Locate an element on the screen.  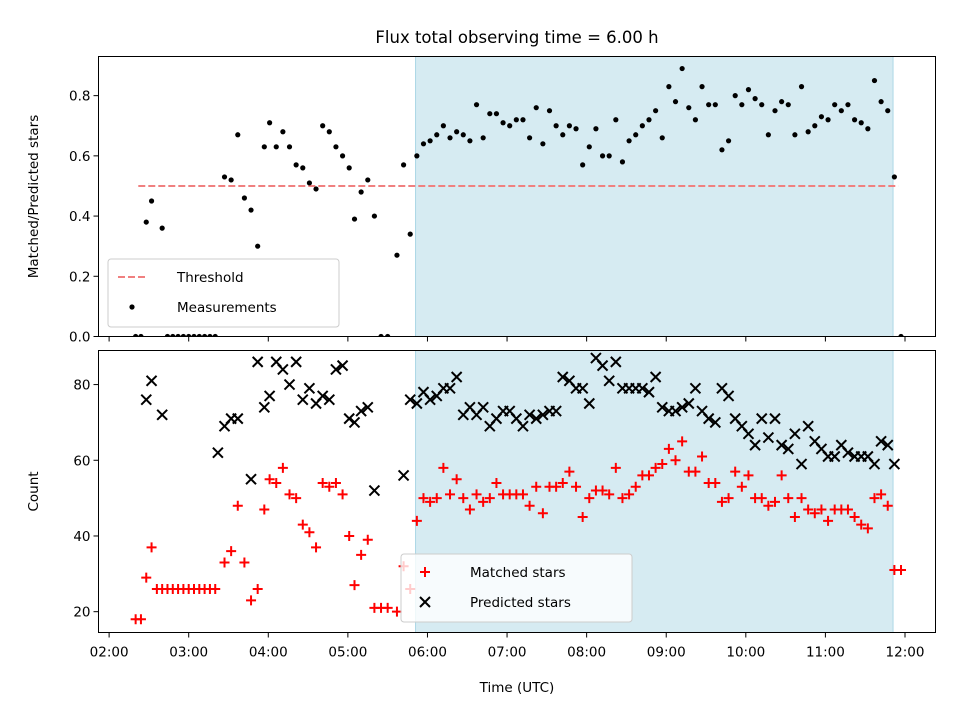
y-tick-label: 60 is located at coordinates (81, 461).